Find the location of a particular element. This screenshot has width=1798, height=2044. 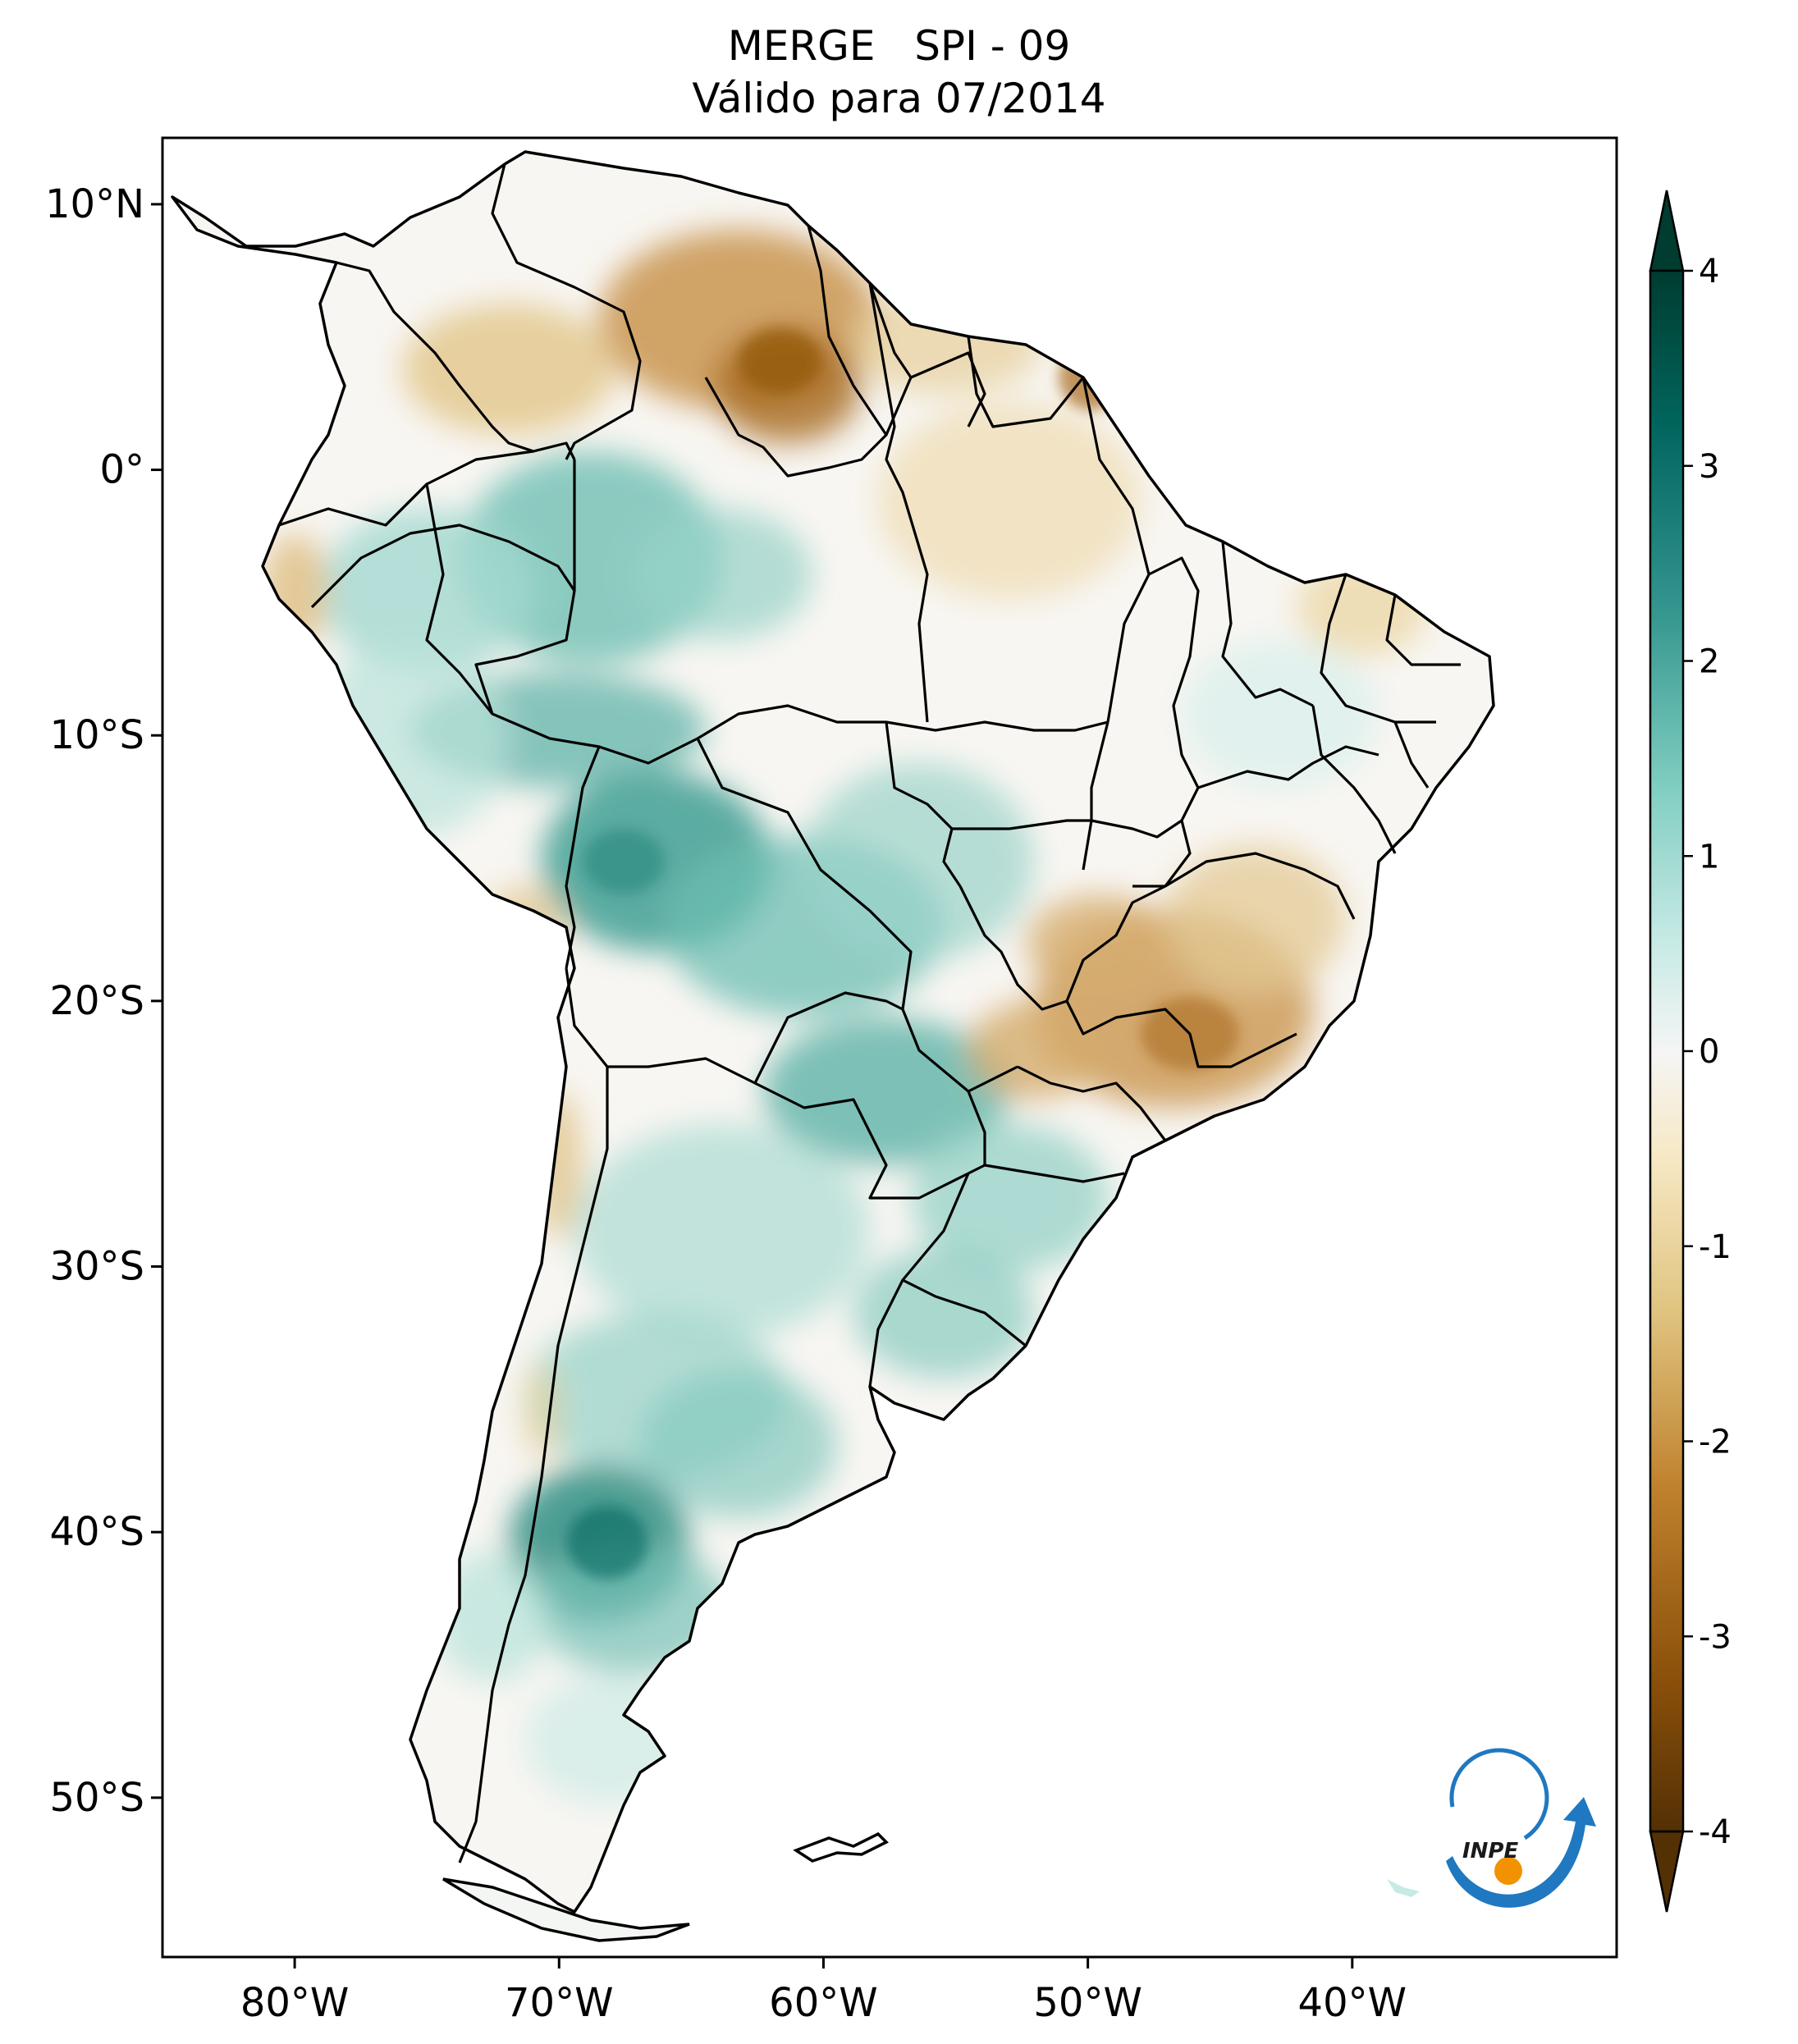

colorbar-tick-label: 1 is located at coordinates (1709, 857).